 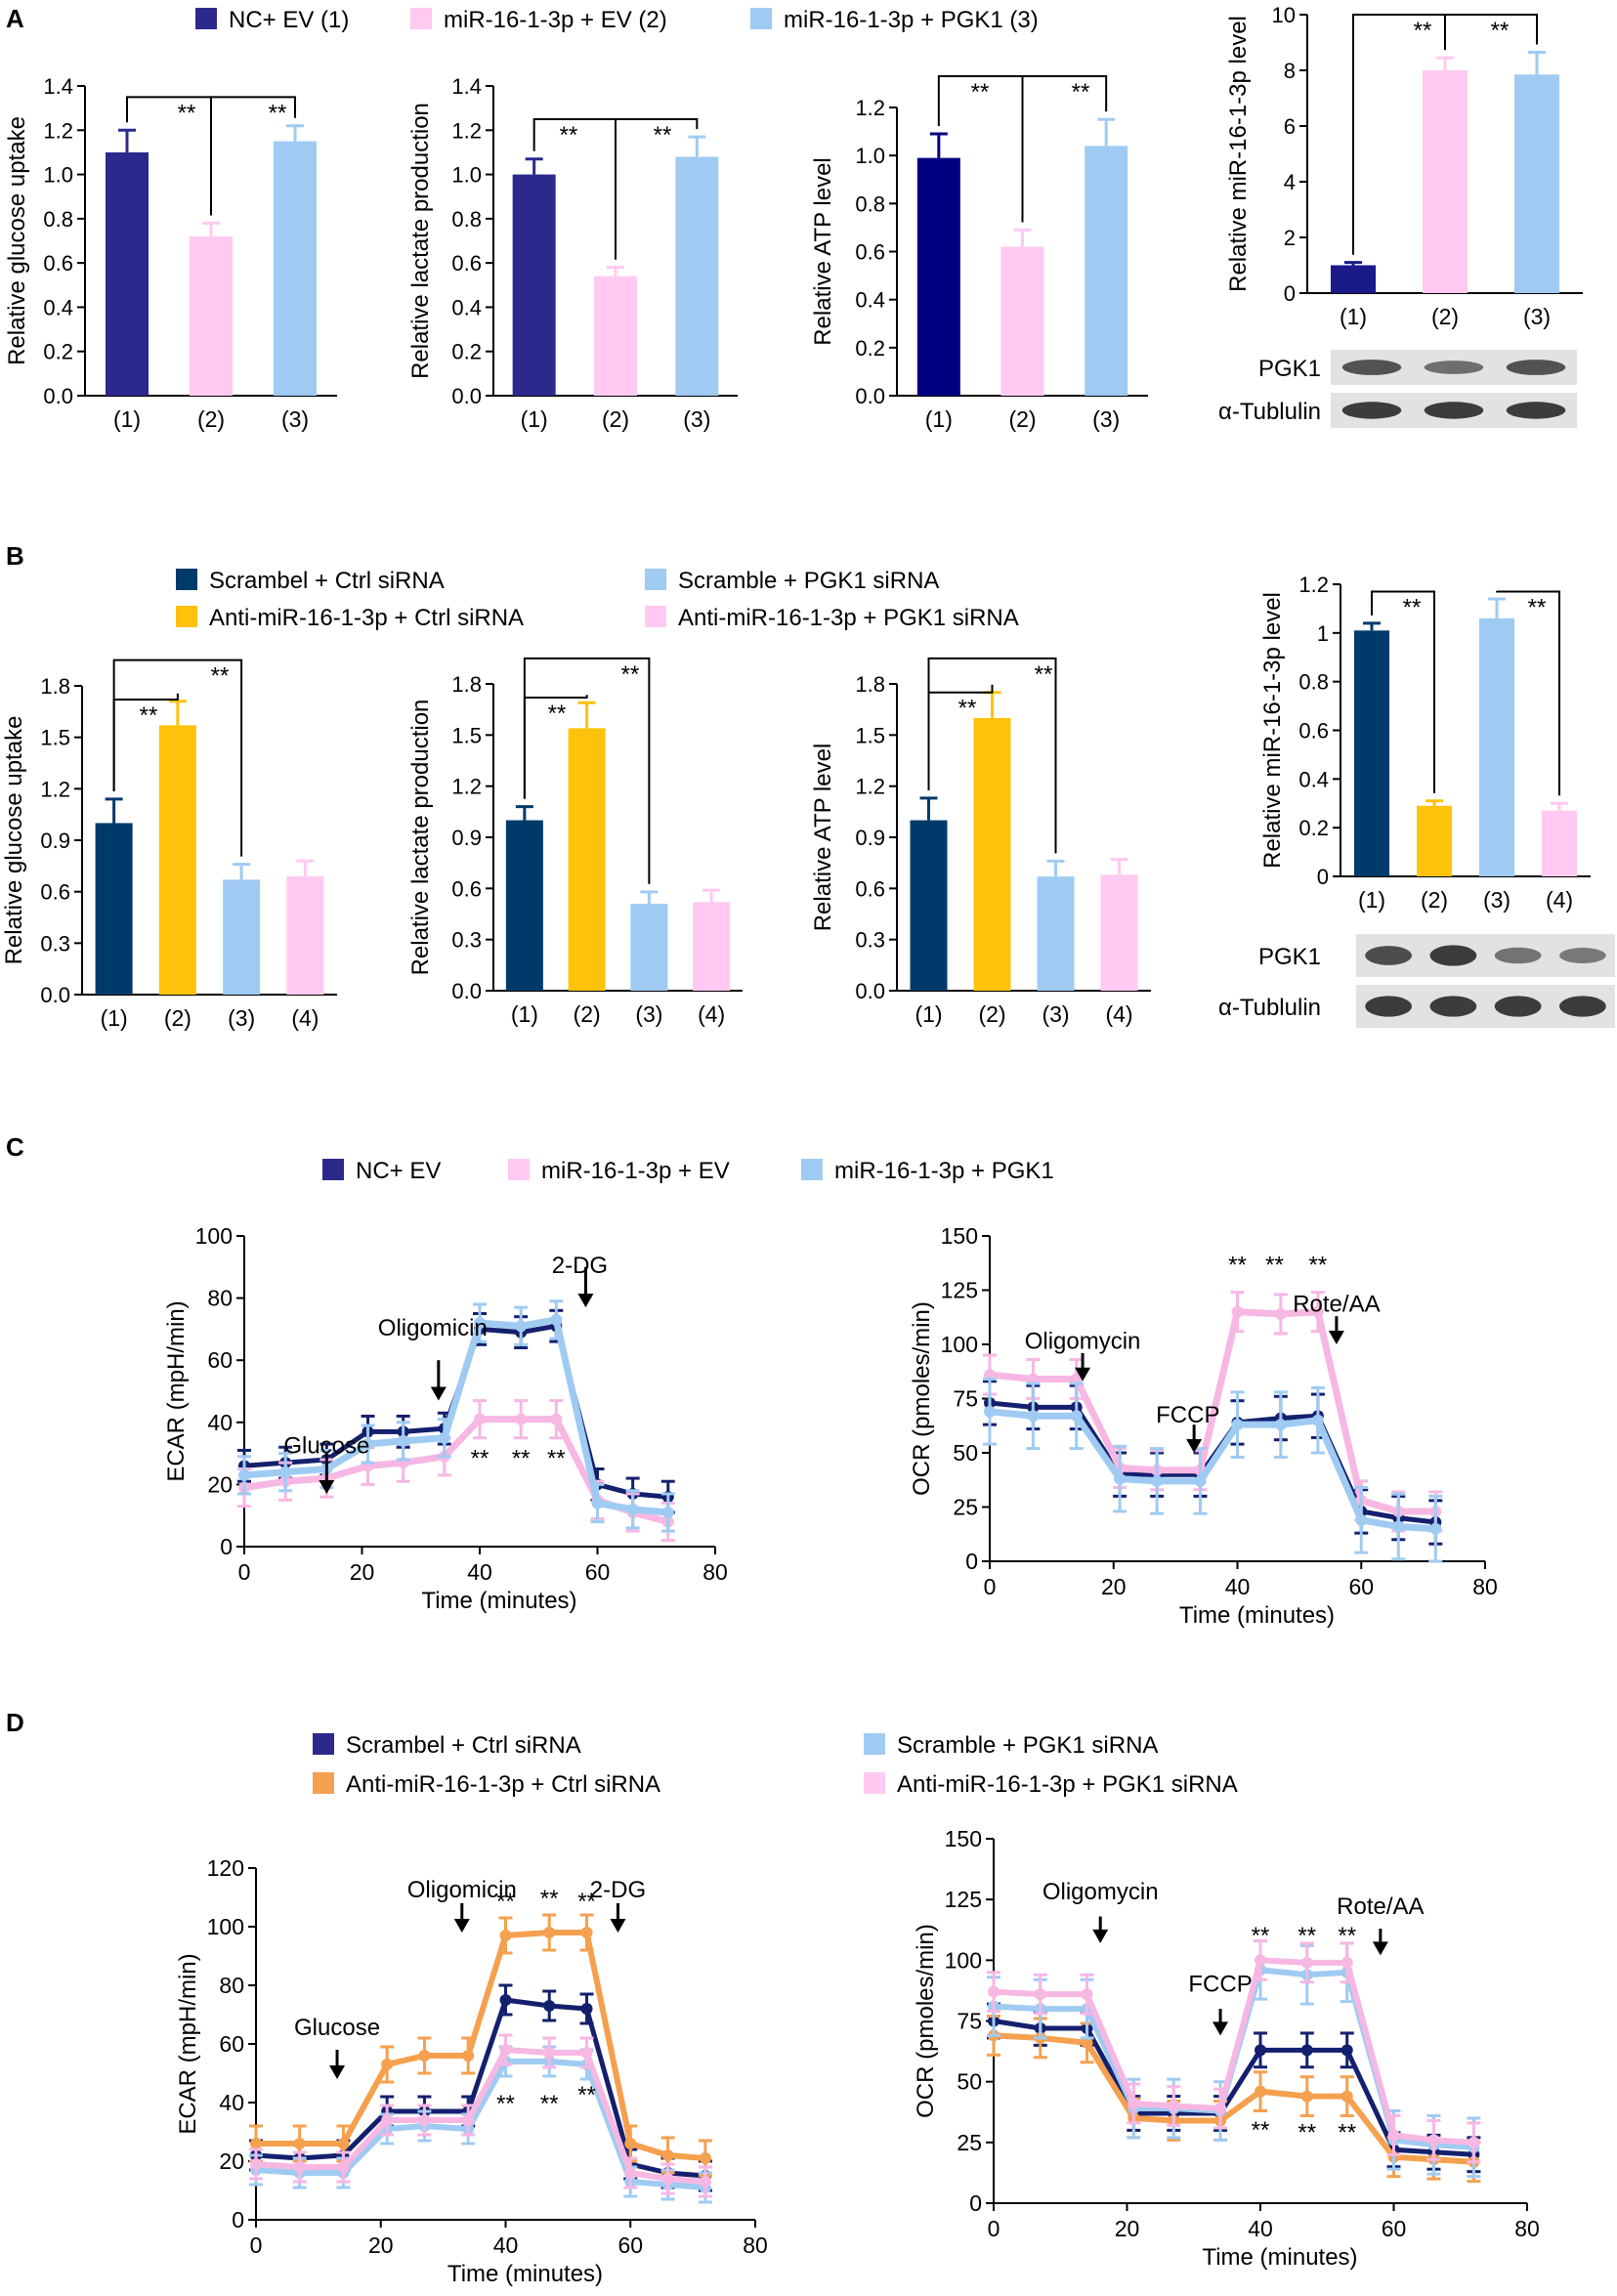 What do you see at coordinates (922, 1399) in the screenshot?
I see `y-axis-label: OCR (pmoles/min)` at bounding box center [922, 1399].